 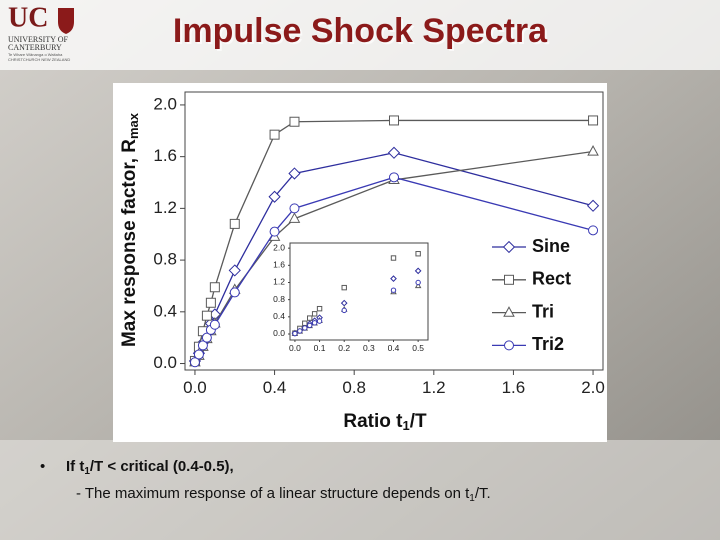 I want to click on y-axis-label-main: Max response factor, R, so click(x=129, y=243).